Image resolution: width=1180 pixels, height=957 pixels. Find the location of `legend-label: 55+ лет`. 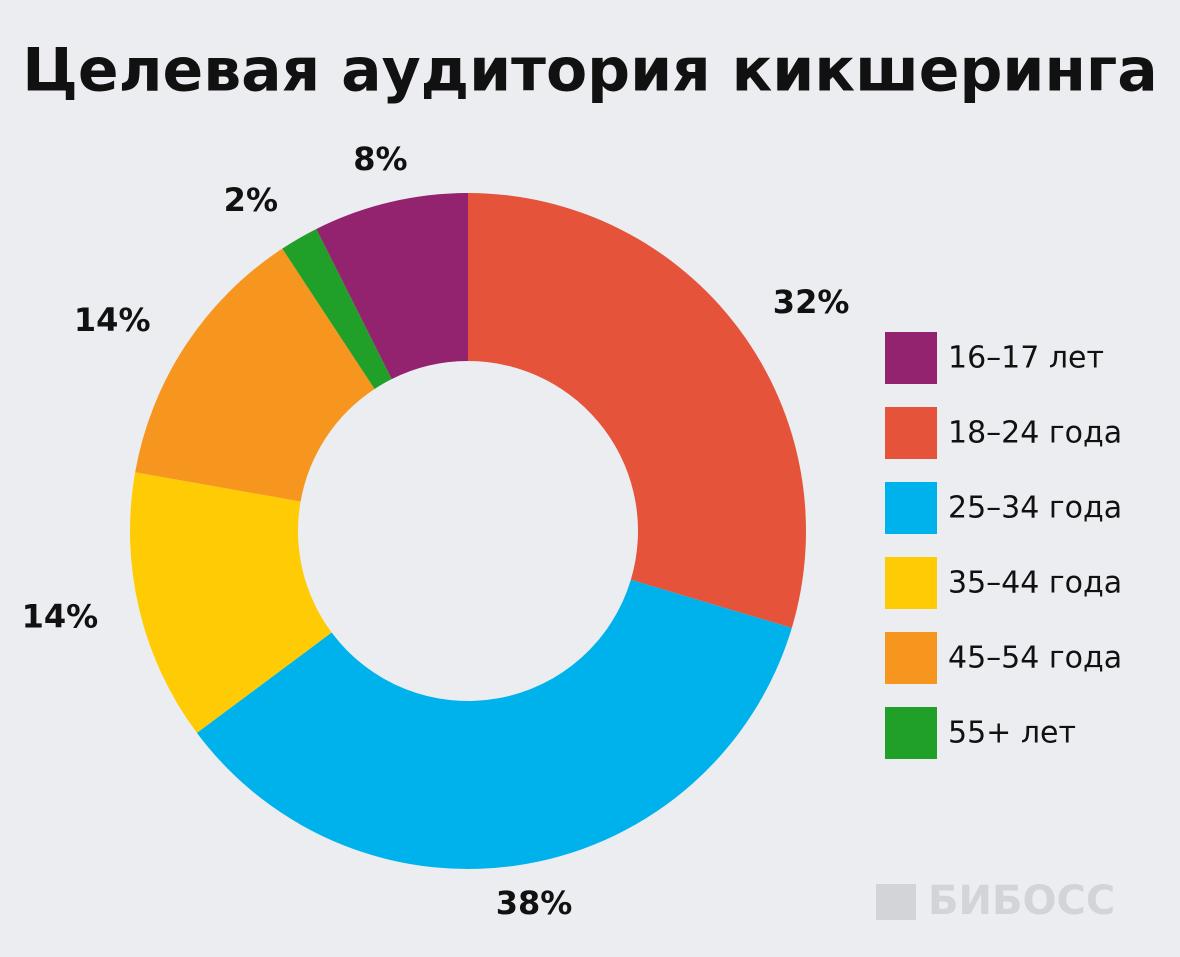

legend-label: 55+ лет is located at coordinates (1012, 733).